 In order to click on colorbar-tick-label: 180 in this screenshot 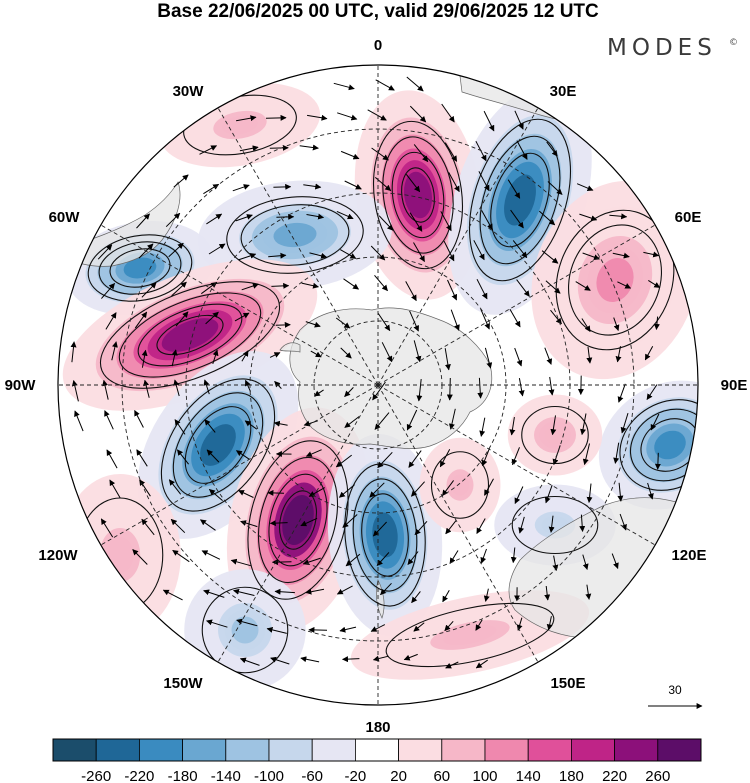, I will do `click(571, 775)`.